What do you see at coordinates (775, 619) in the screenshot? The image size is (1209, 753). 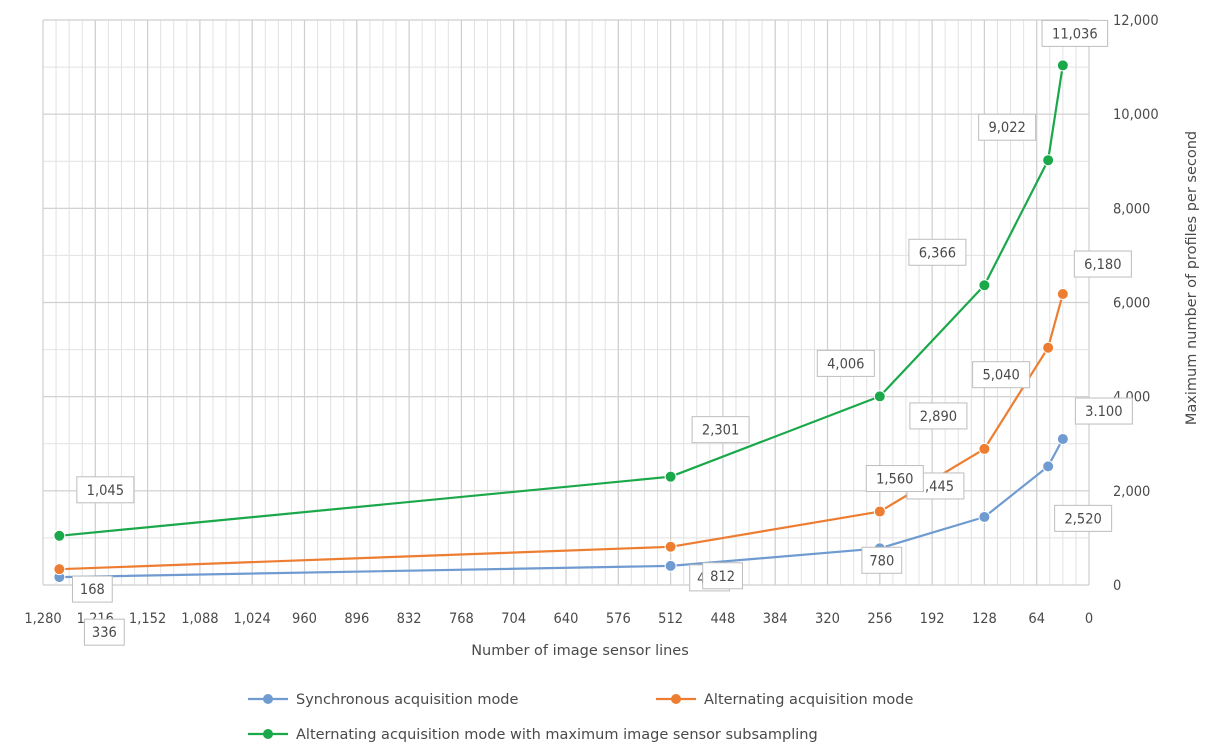 I see `x-tick-label: 384` at bounding box center [775, 619].